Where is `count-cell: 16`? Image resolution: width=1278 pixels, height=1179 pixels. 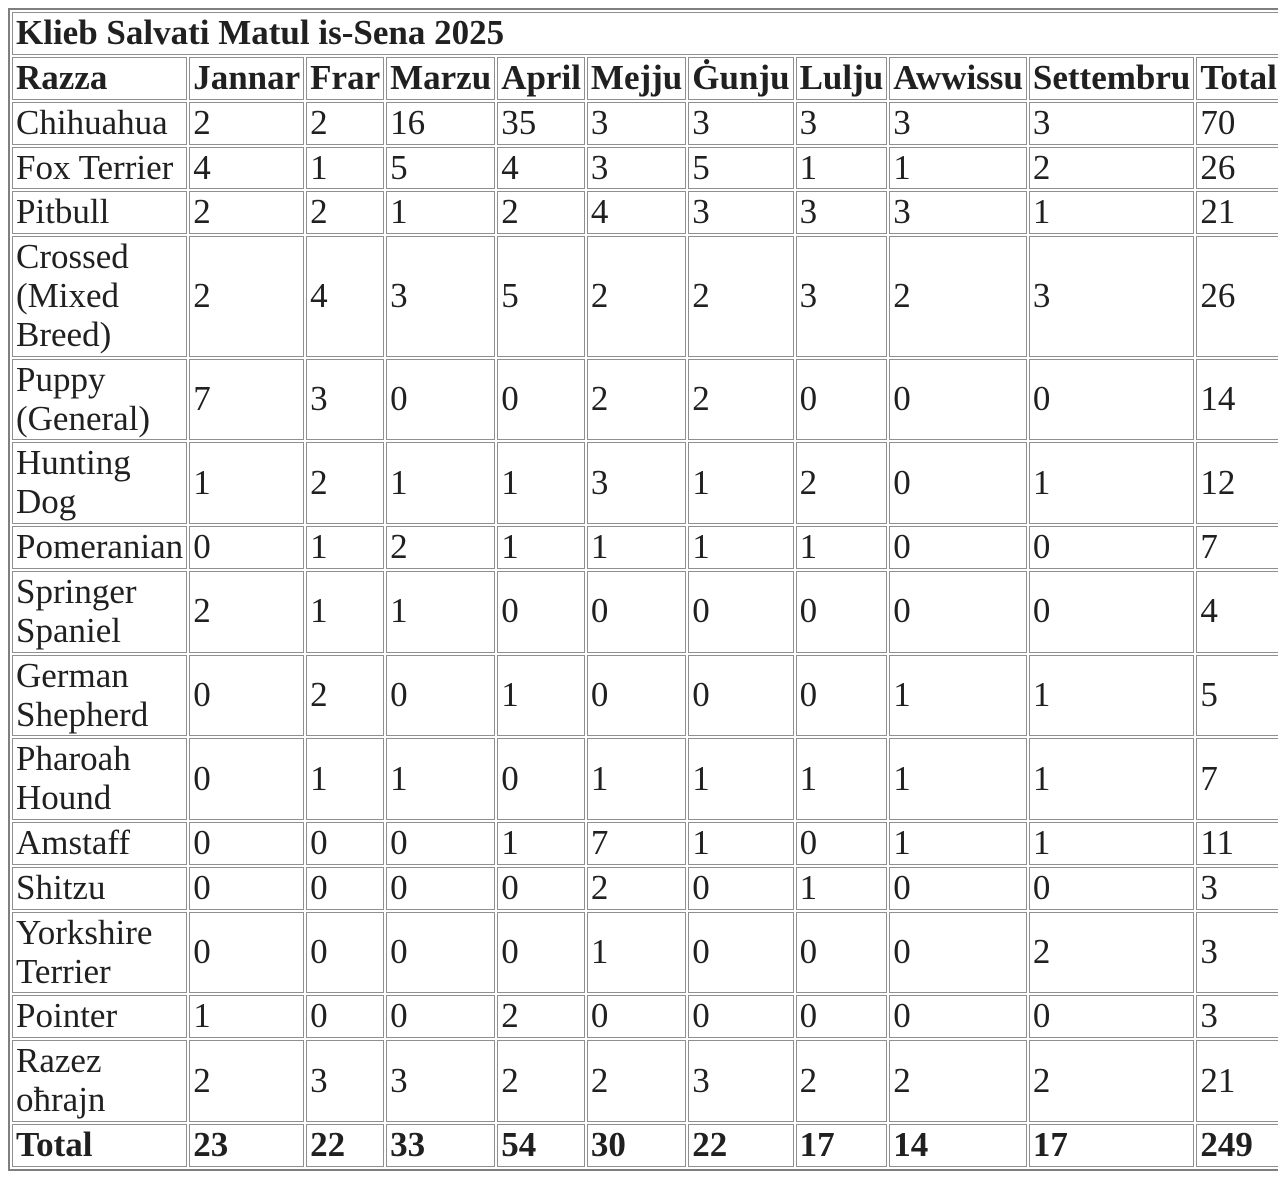
count-cell: 16 is located at coordinates (441, 123).